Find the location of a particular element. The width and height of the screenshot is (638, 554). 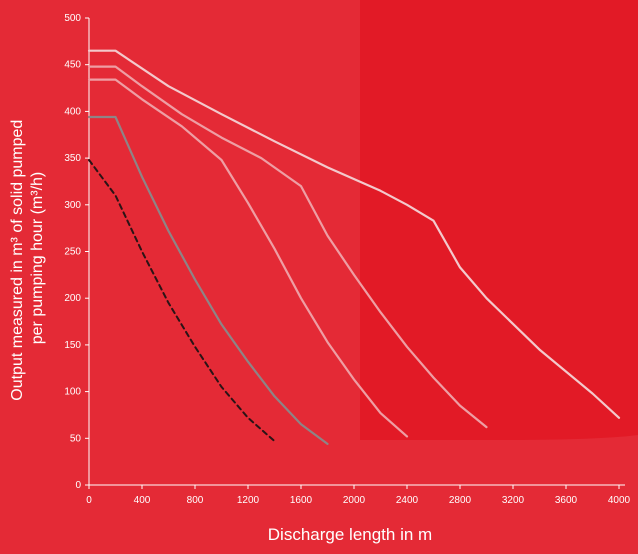

y-axis-ticks: 0 50 100 150 200 250 300 350 400 450 500 is located at coordinates (76, 252).